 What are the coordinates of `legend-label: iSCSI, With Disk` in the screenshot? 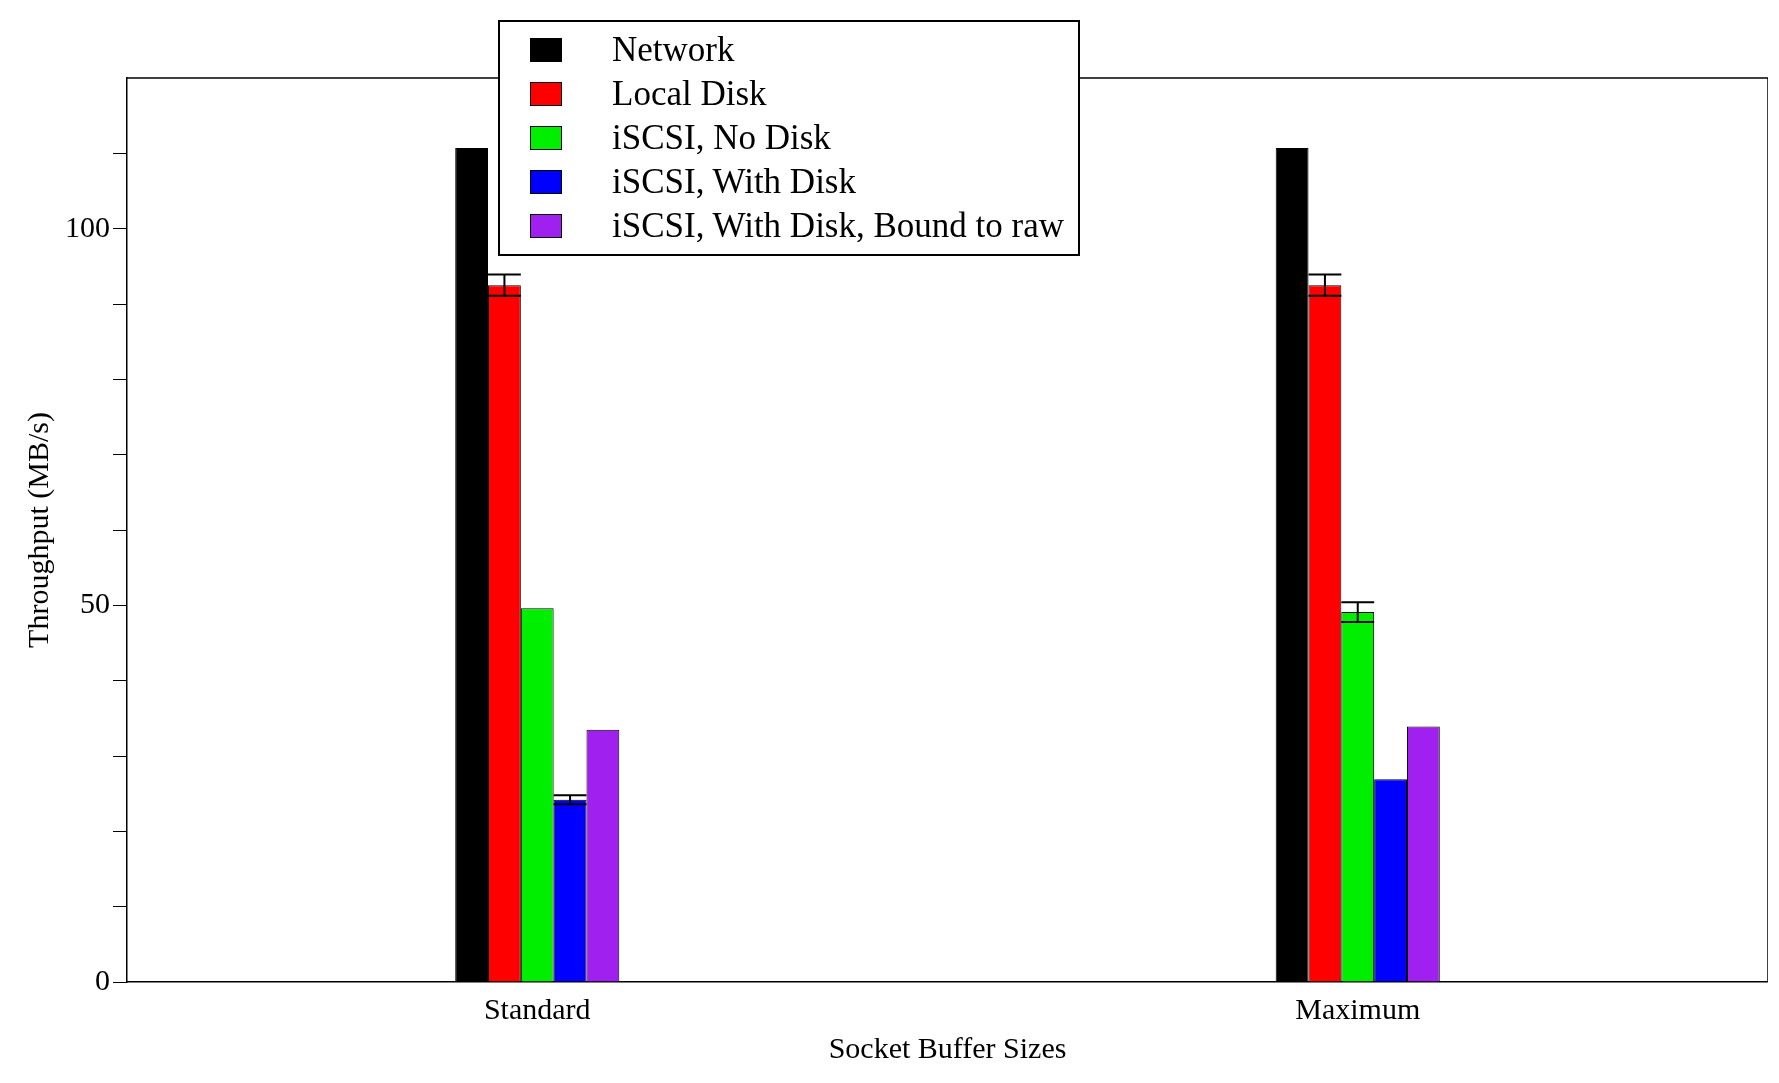 It's located at (734, 182).